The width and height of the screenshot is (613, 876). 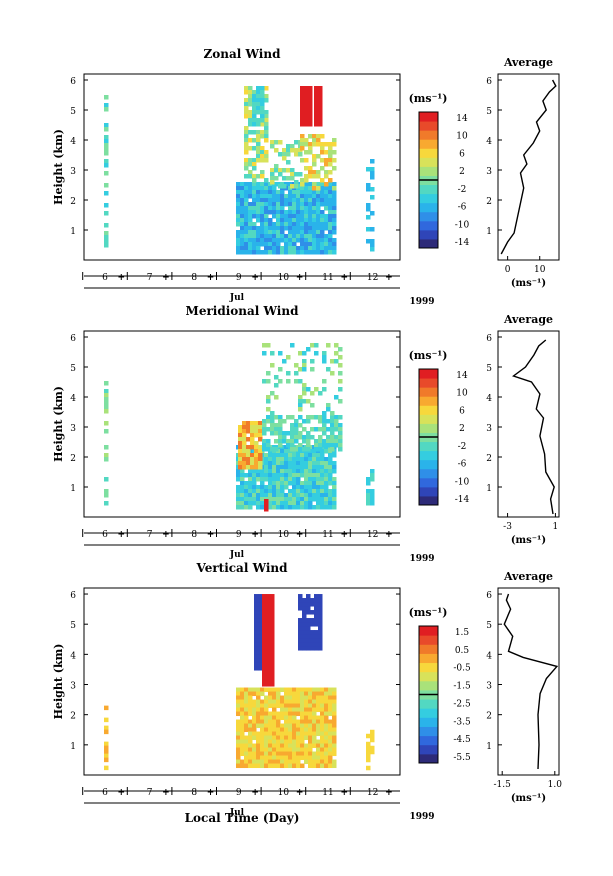 I want to click on y-tick-label: 3, so click(x=73, y=172).